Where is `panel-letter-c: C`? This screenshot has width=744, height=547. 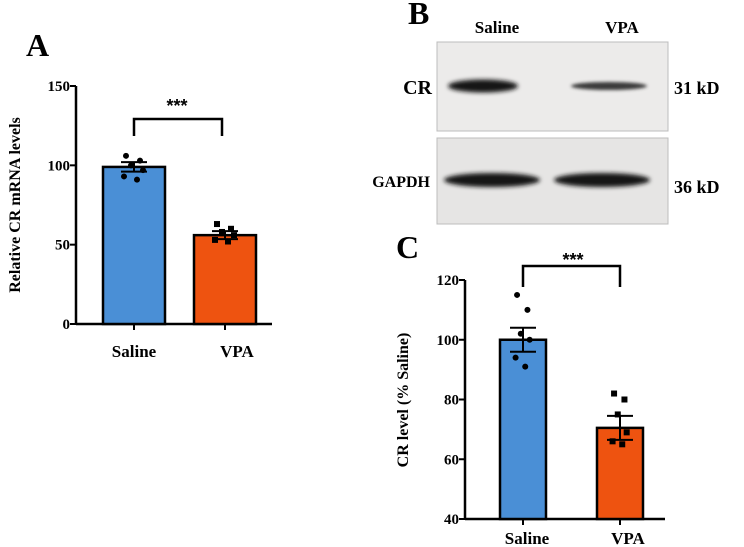
panel-letter-c: C is located at coordinates (407, 247).